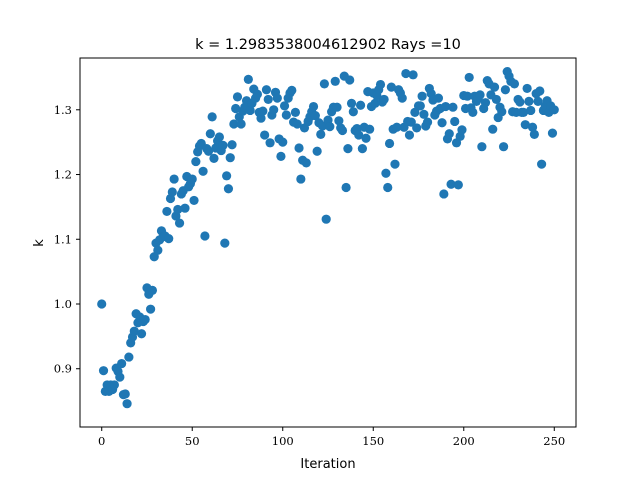 Image resolution: width=640 pixels, height=480 pixels. Describe the element at coordinates (554, 441) in the screenshot. I see `x-tick-label: 250` at that location.